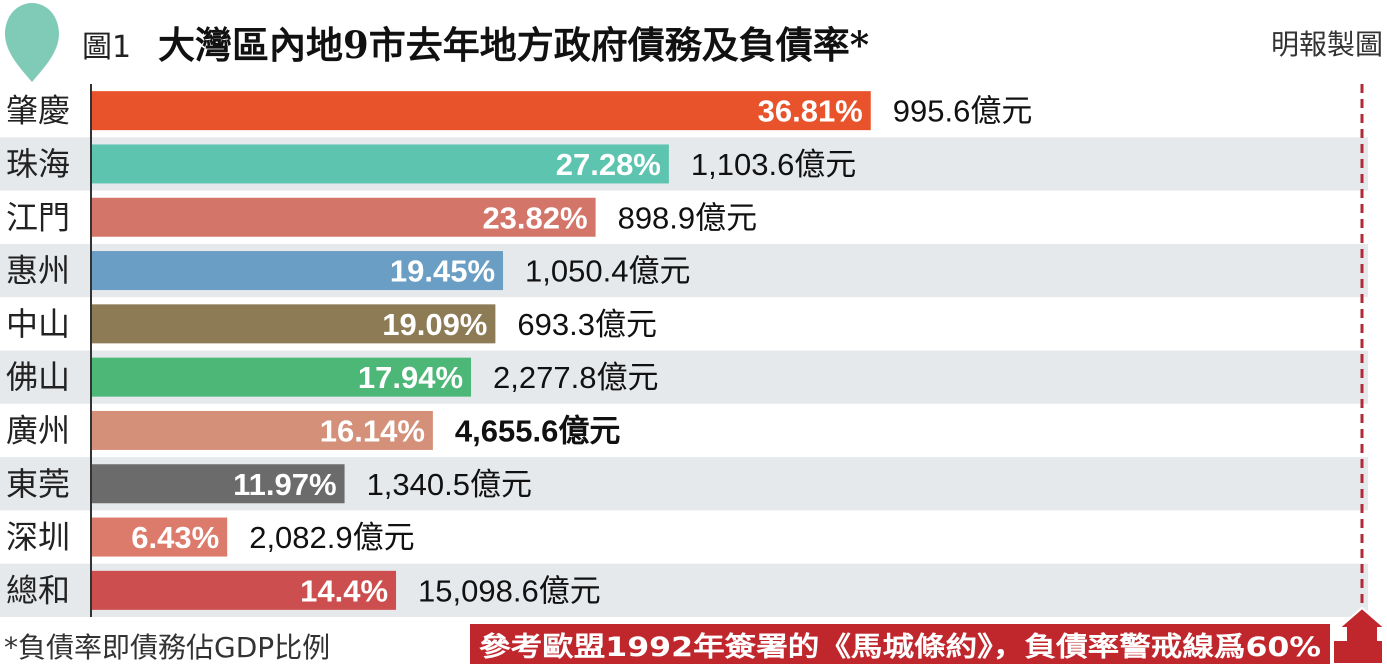  I want to click on debt-label: 1,050.4億元, so click(607, 271).